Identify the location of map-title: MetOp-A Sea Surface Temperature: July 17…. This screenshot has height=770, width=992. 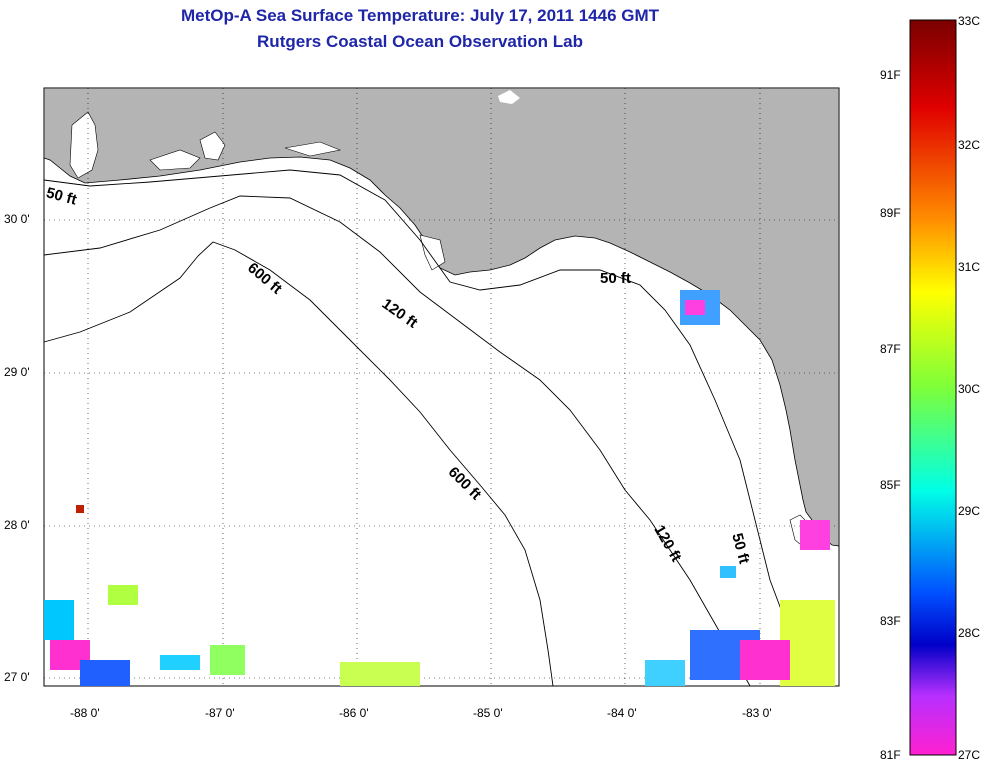
(420, 15).